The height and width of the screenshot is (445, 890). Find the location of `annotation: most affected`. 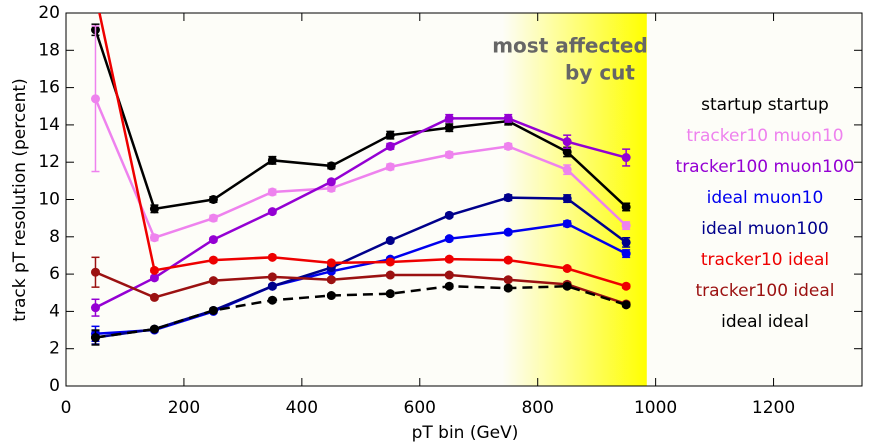

annotation: most affected is located at coordinates (570, 46).